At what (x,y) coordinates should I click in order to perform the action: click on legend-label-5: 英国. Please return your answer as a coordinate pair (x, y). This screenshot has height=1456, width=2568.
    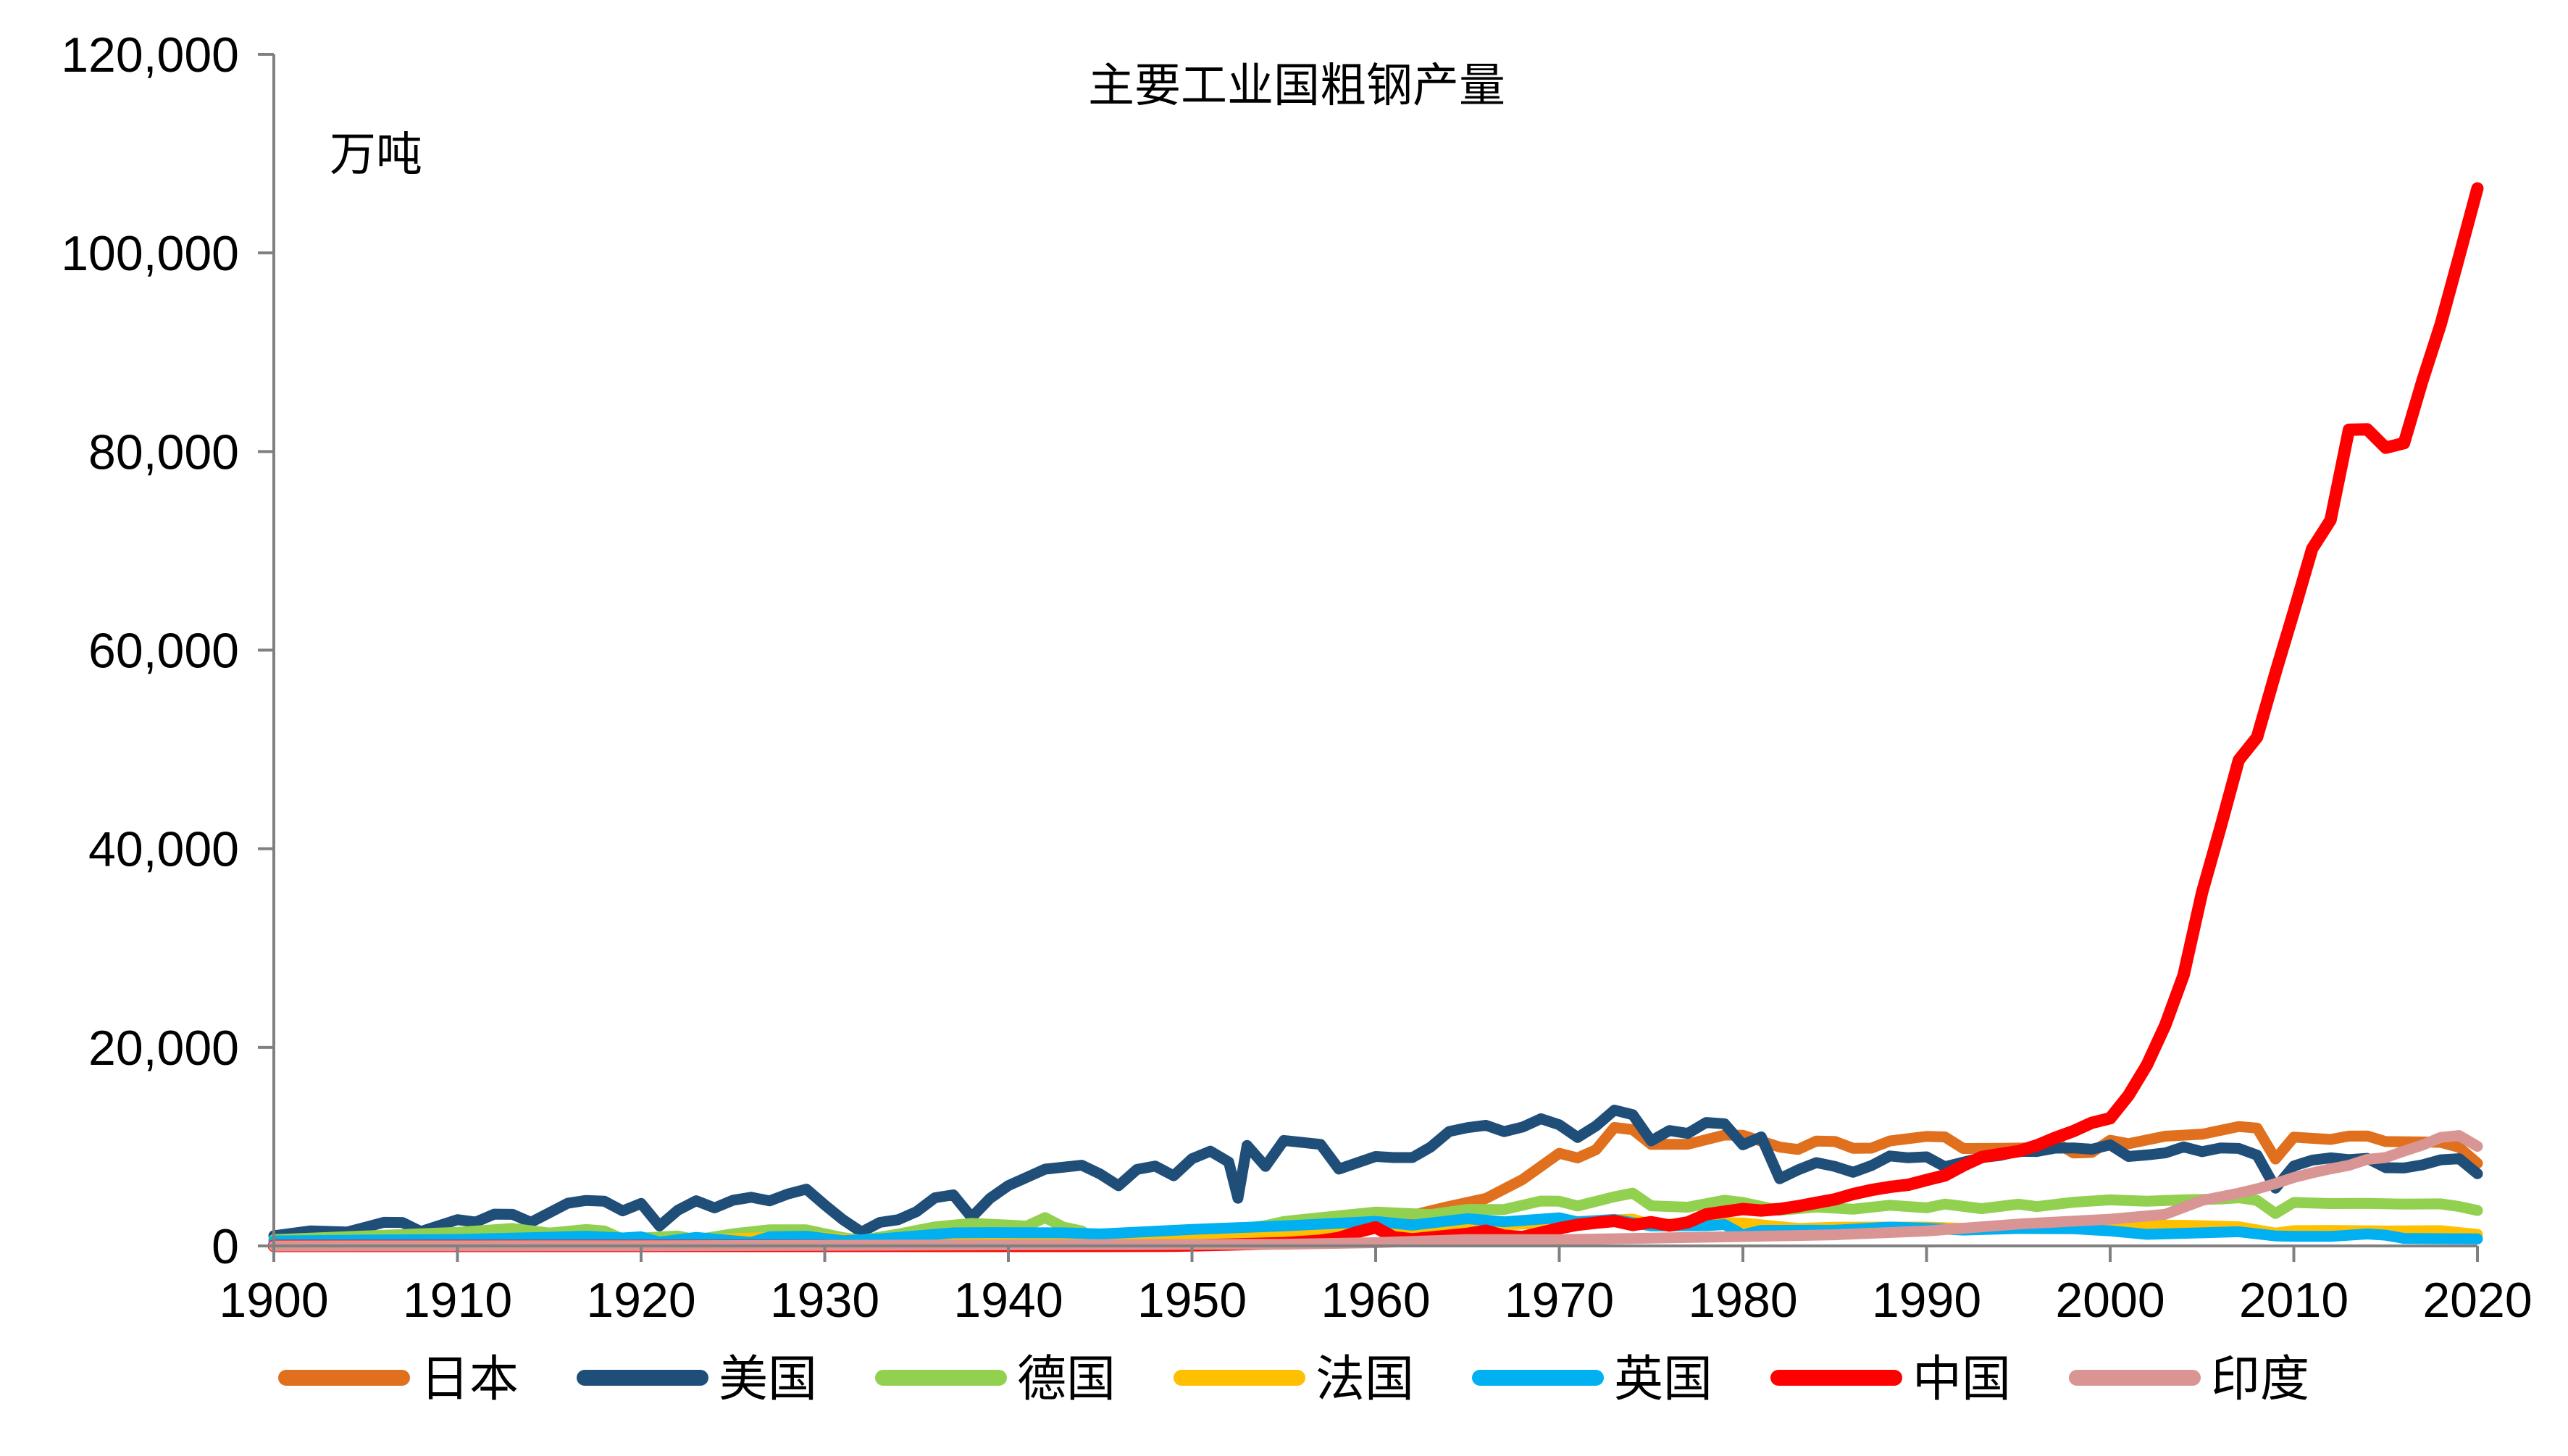
    Looking at the image, I should click on (1663, 1379).